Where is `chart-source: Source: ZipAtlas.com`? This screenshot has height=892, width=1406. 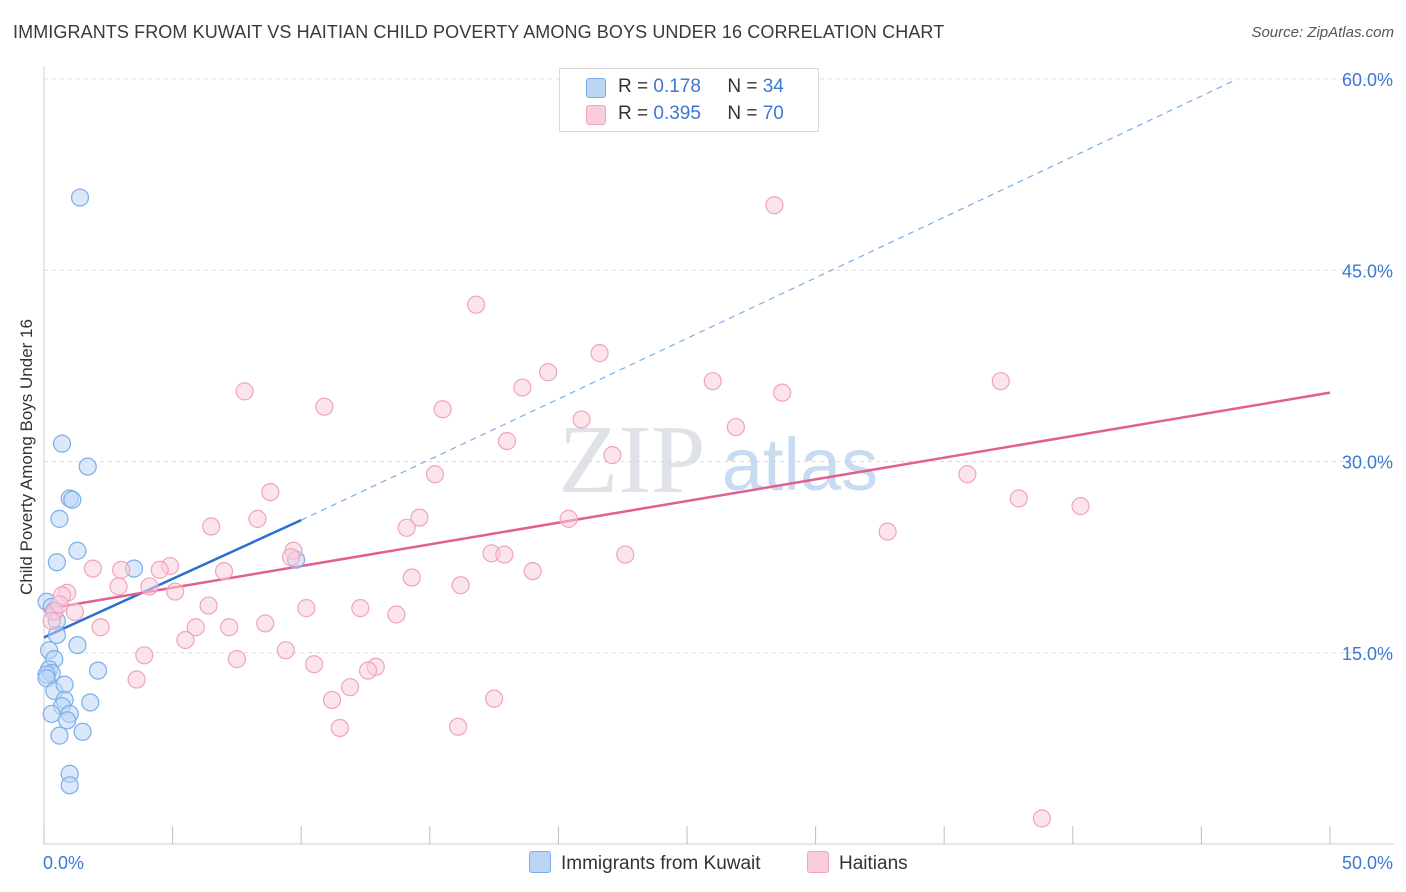 chart-source: Source: ZipAtlas.com is located at coordinates (1322, 32).